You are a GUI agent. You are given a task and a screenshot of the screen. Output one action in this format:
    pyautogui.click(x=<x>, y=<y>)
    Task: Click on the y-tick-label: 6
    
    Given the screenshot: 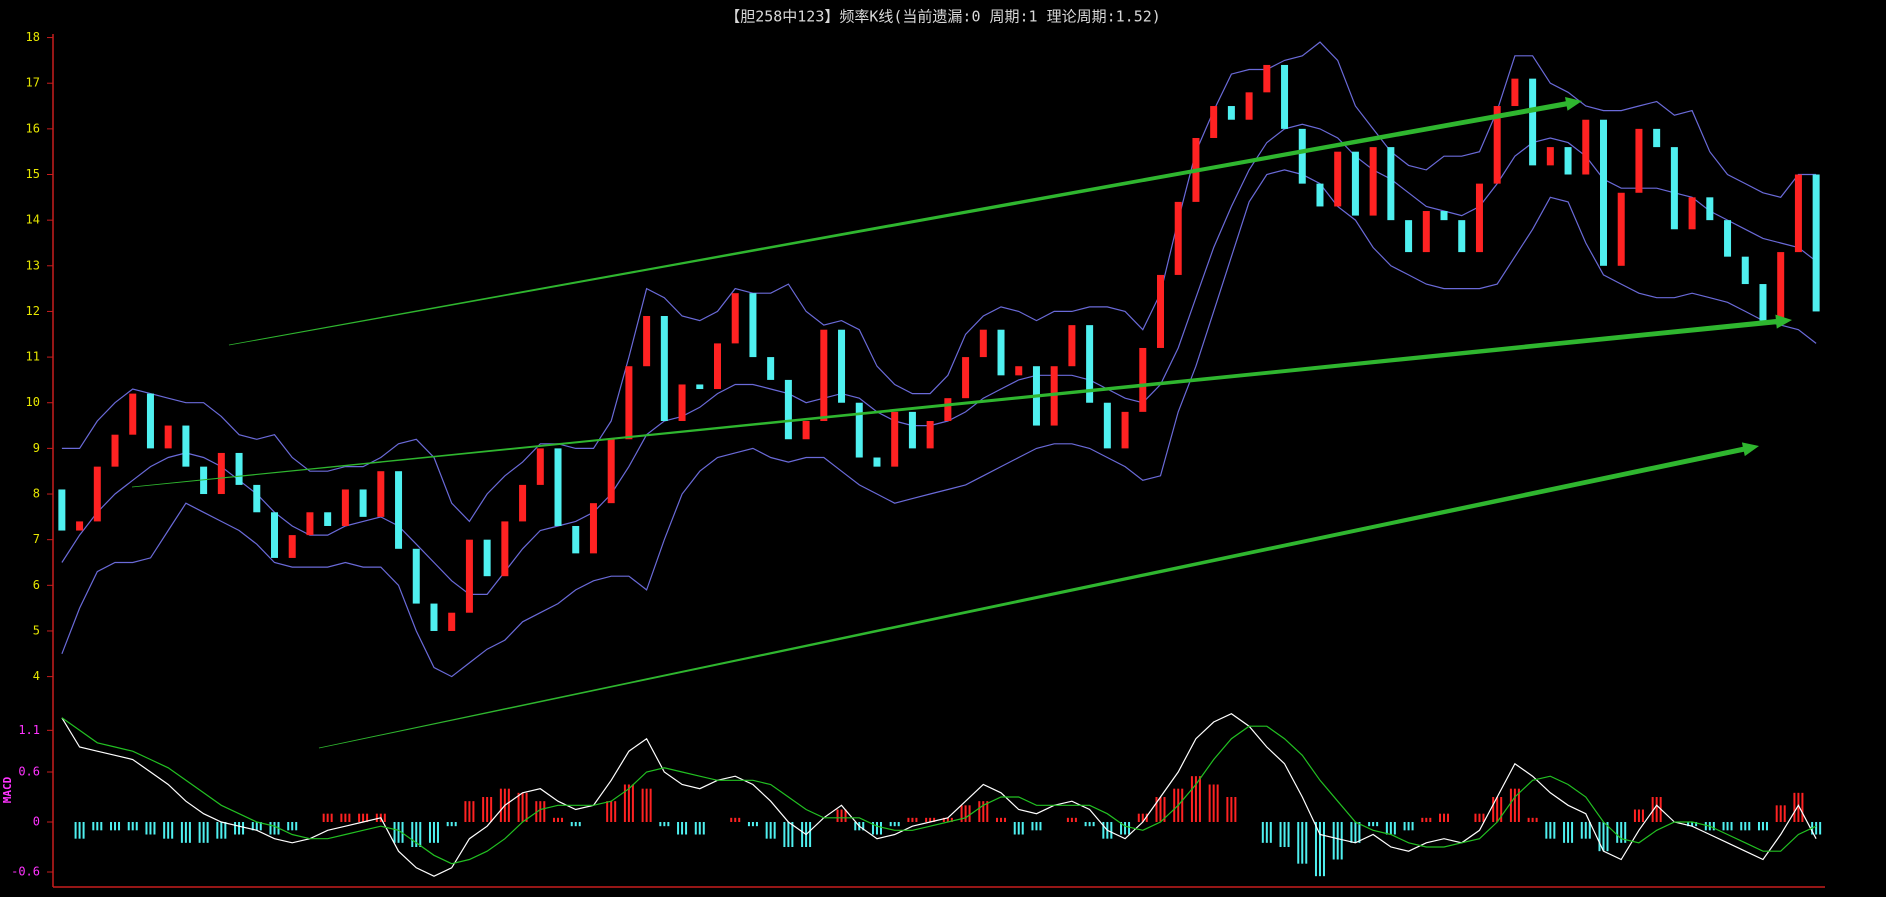 What is the action you would take?
    pyautogui.click(x=36, y=585)
    